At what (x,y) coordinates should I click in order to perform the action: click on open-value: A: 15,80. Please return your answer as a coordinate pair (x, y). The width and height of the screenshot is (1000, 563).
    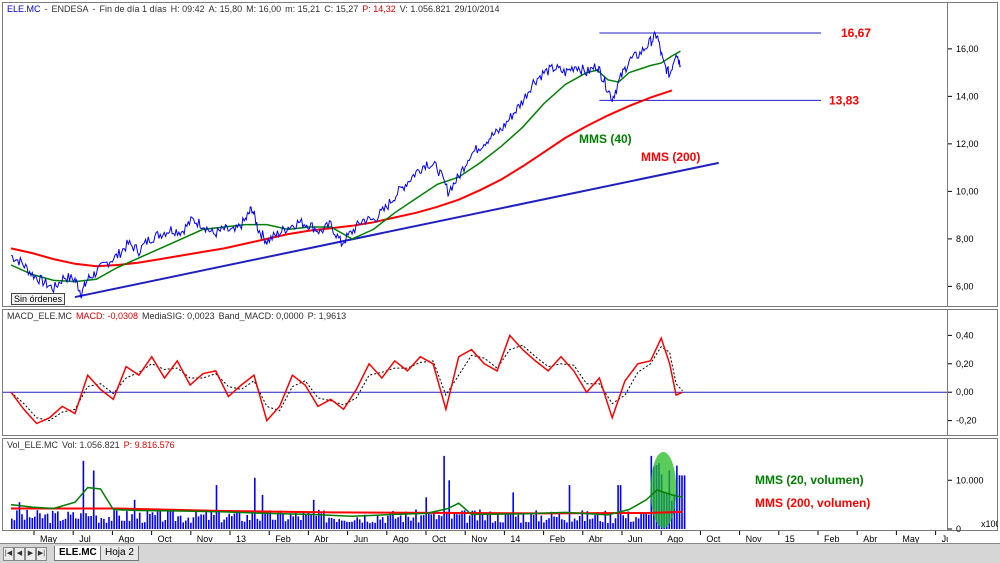
    Looking at the image, I should click on (225, 9).